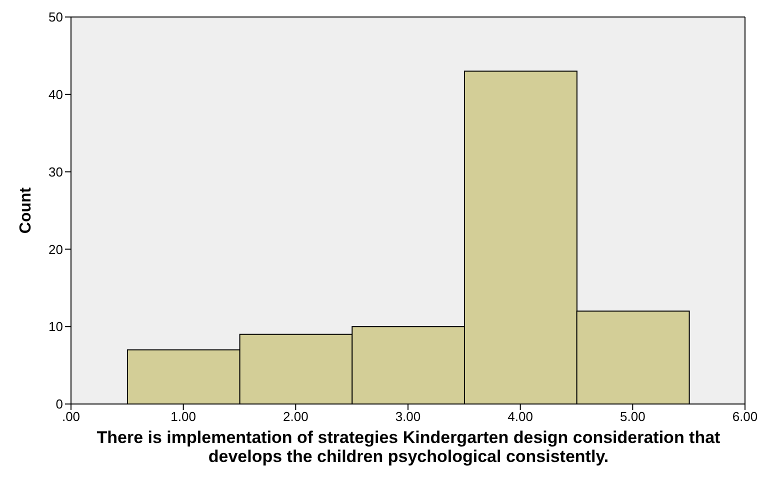  Describe the element at coordinates (633, 416) in the screenshot. I see `x-tick-label: 5.00` at that location.